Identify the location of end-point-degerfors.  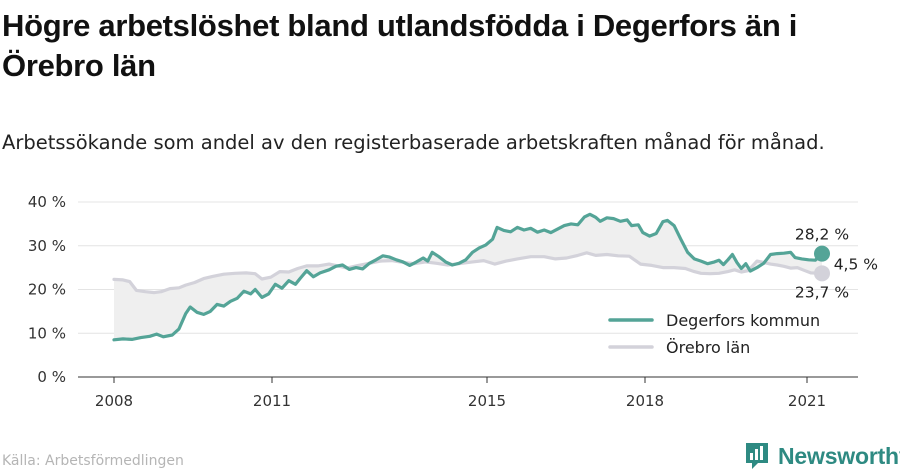
(822, 253).